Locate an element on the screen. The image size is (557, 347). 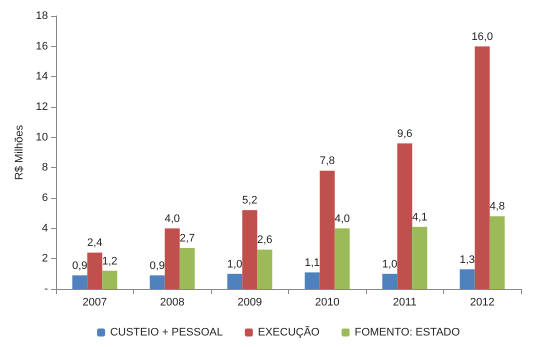
x-tick-label: 2008 is located at coordinates (172, 302).